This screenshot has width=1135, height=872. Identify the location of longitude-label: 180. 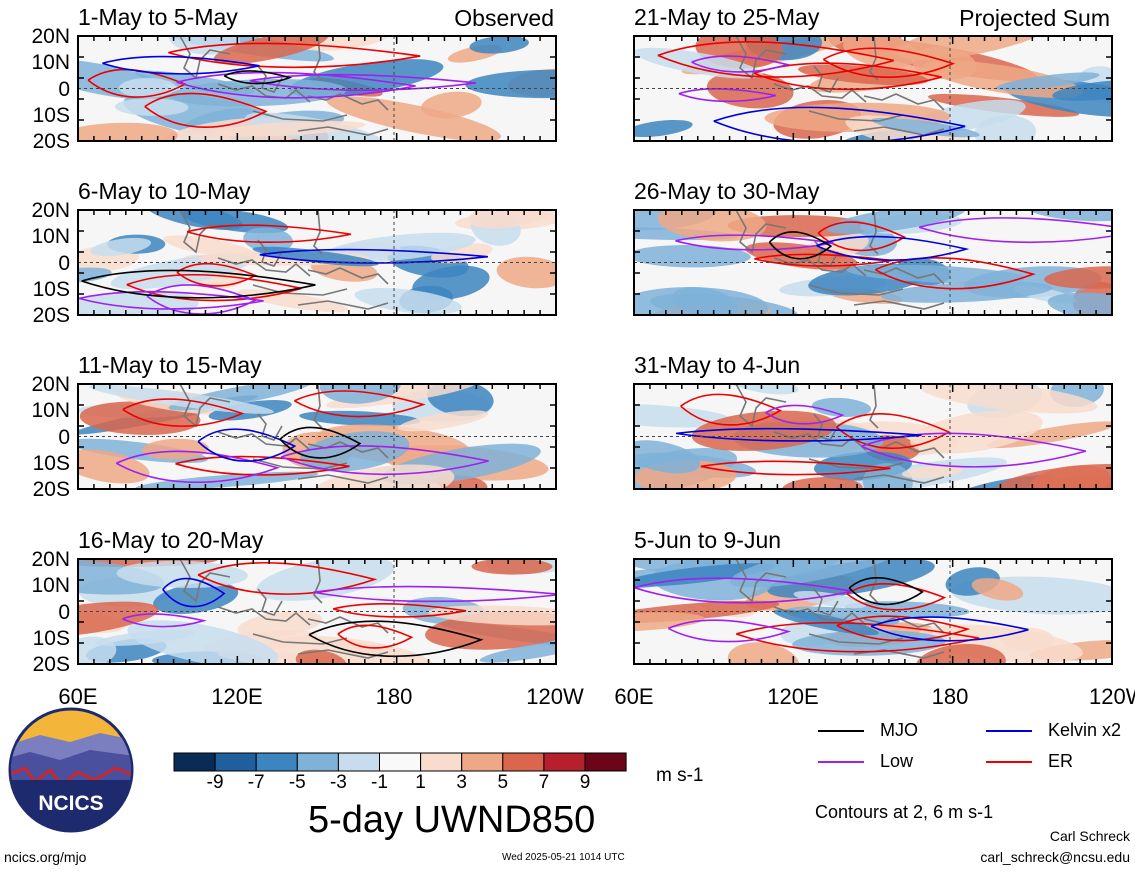
(950, 696).